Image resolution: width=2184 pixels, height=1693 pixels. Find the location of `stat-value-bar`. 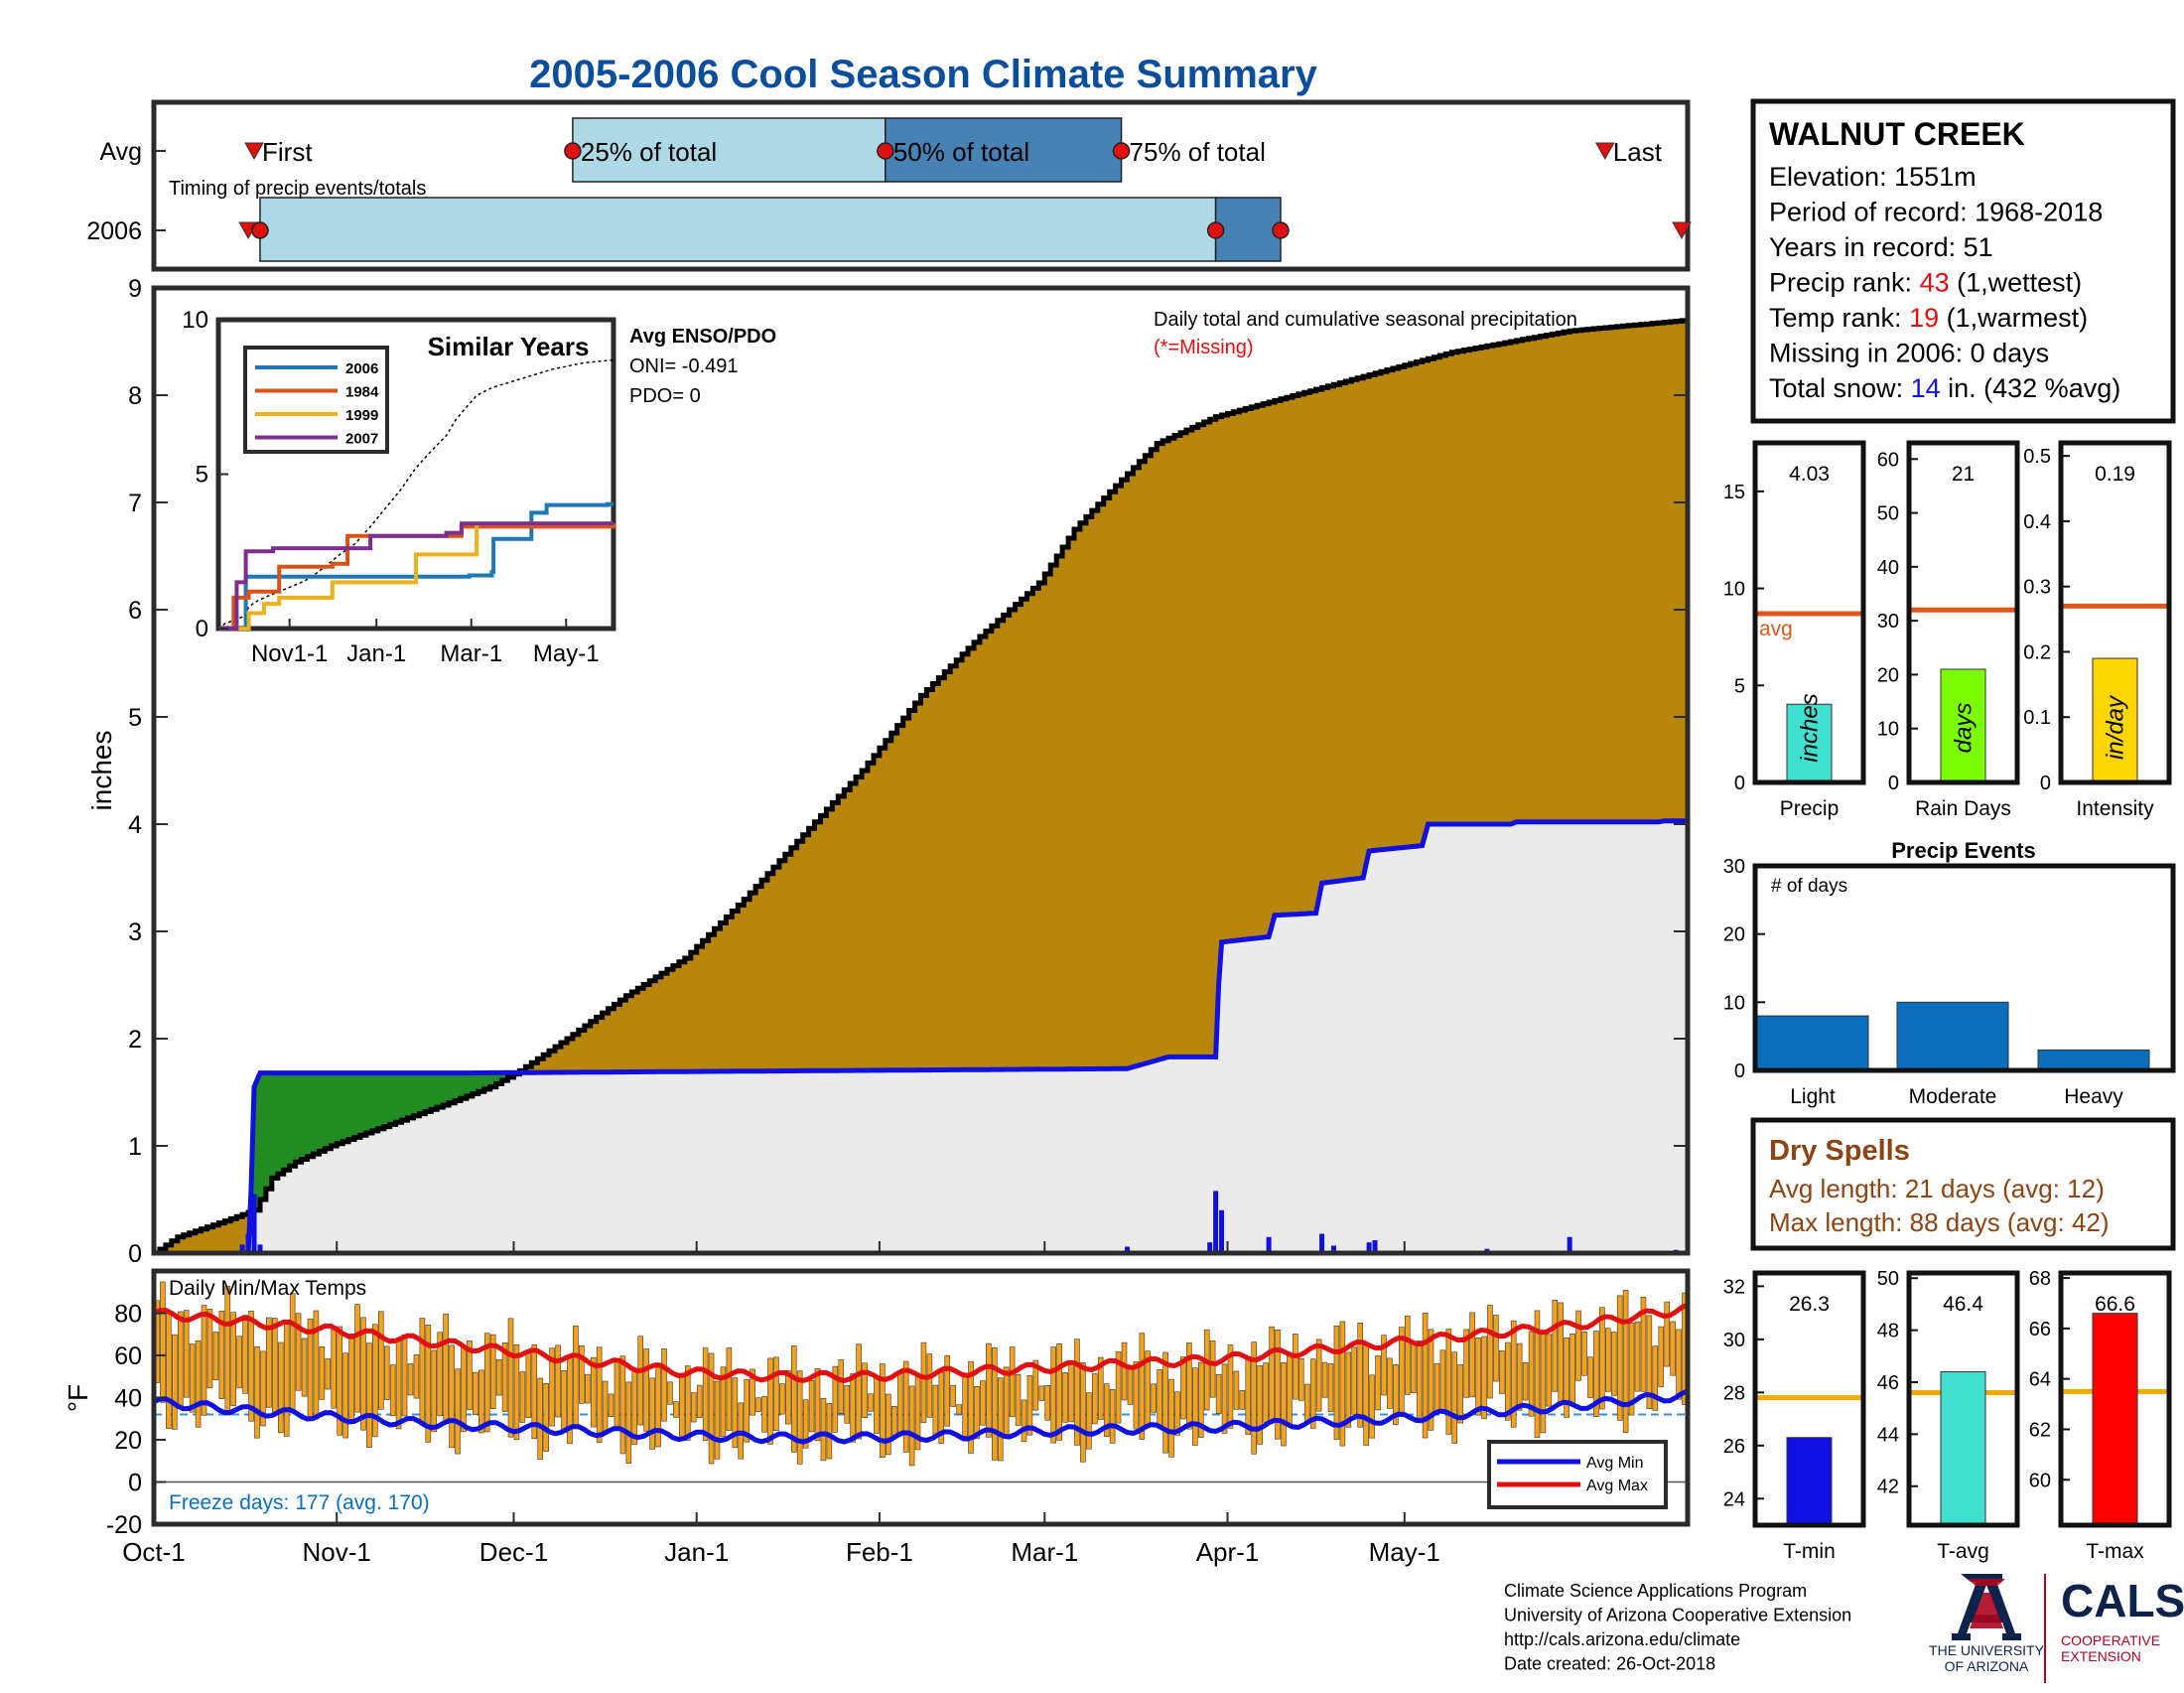

stat-value-bar is located at coordinates (1809, 743).